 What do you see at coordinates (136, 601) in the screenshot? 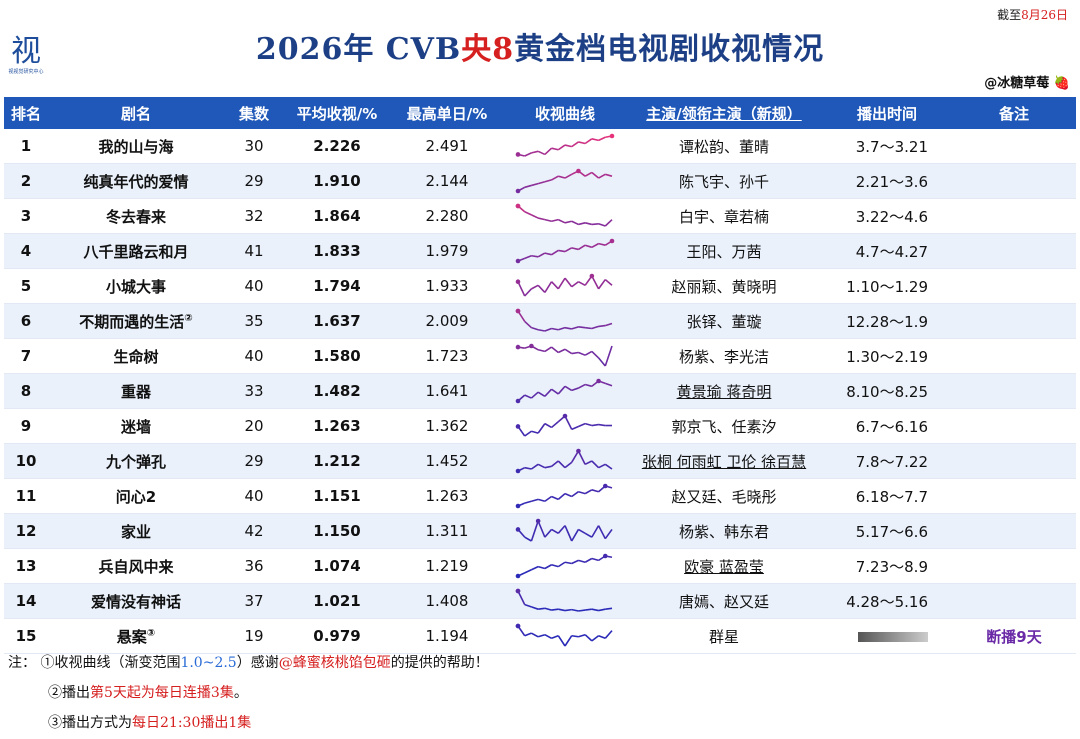
I see `title-cell: 爱情没有神话` at bounding box center [136, 601].